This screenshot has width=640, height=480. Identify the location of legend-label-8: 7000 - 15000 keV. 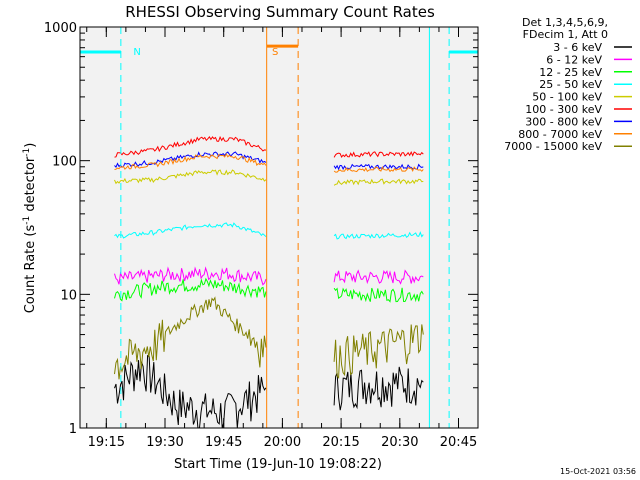
(553, 146).